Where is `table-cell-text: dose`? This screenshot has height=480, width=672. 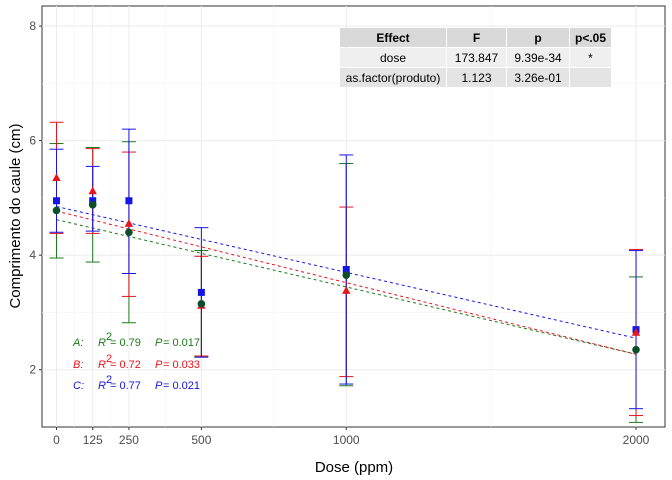 table-cell-text: dose is located at coordinates (393, 58).